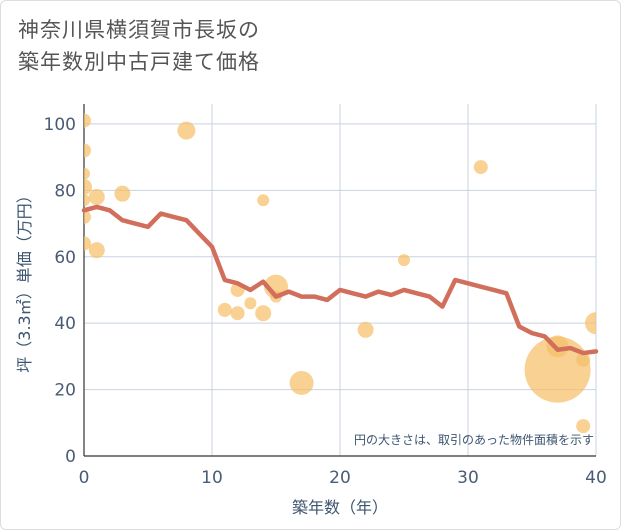 The image size is (621, 530). Describe the element at coordinates (139, 62) in the screenshot. I see `chart-title-line2: 築年数別中古戸建て価格` at that location.